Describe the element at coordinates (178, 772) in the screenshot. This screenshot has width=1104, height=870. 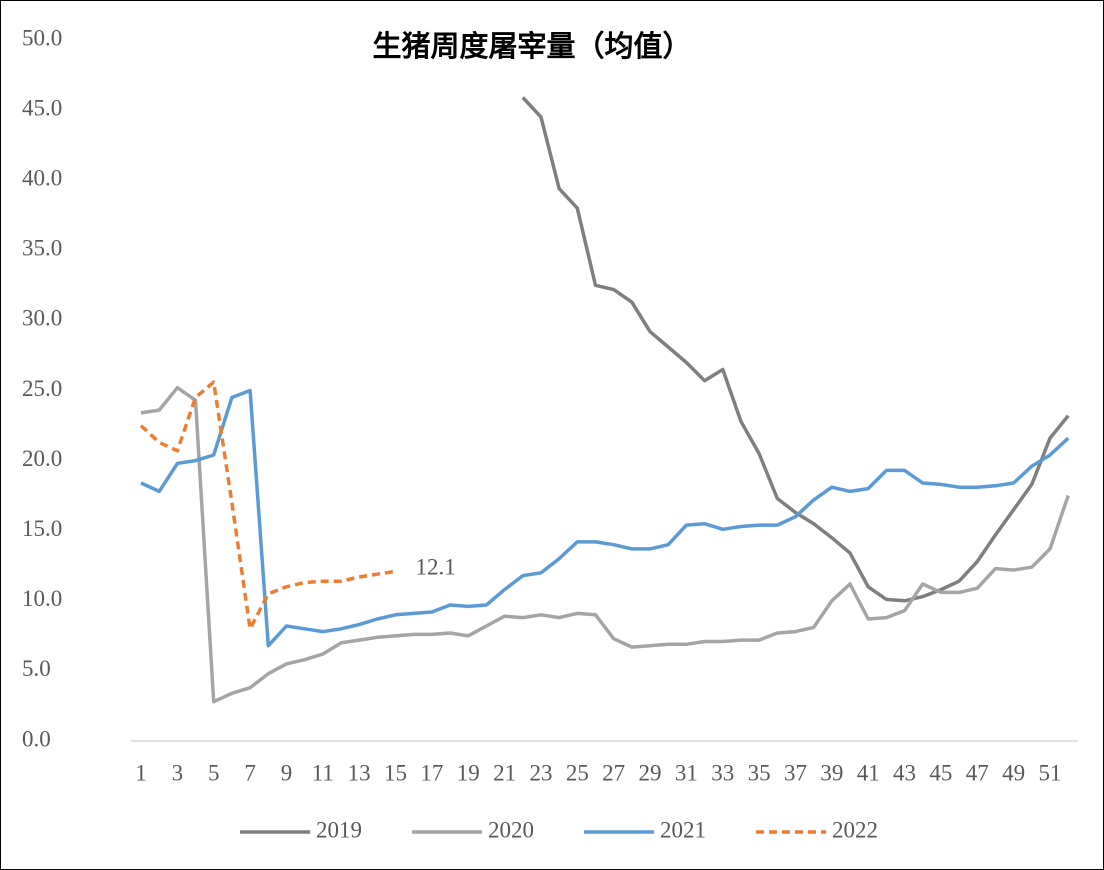
I see `x-tick-label: 3` at that location.